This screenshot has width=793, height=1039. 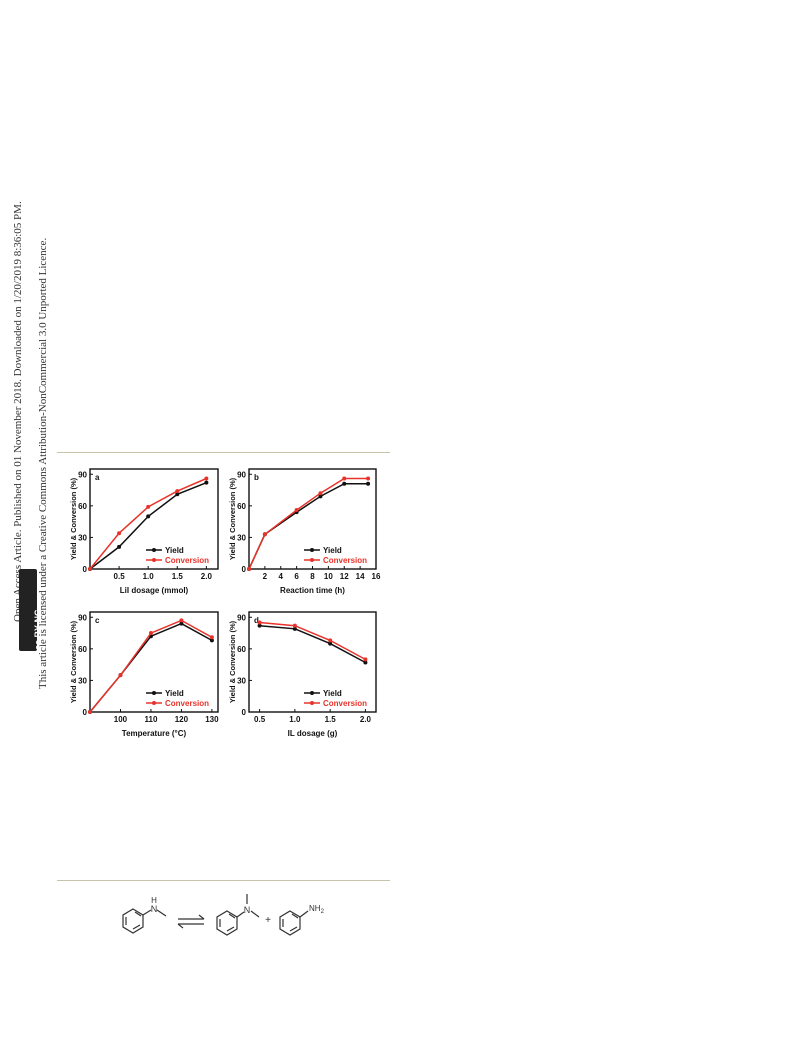 What do you see at coordinates (328, 576) in the screenshot?
I see `panel-b-xtick-label: 10` at bounding box center [328, 576].